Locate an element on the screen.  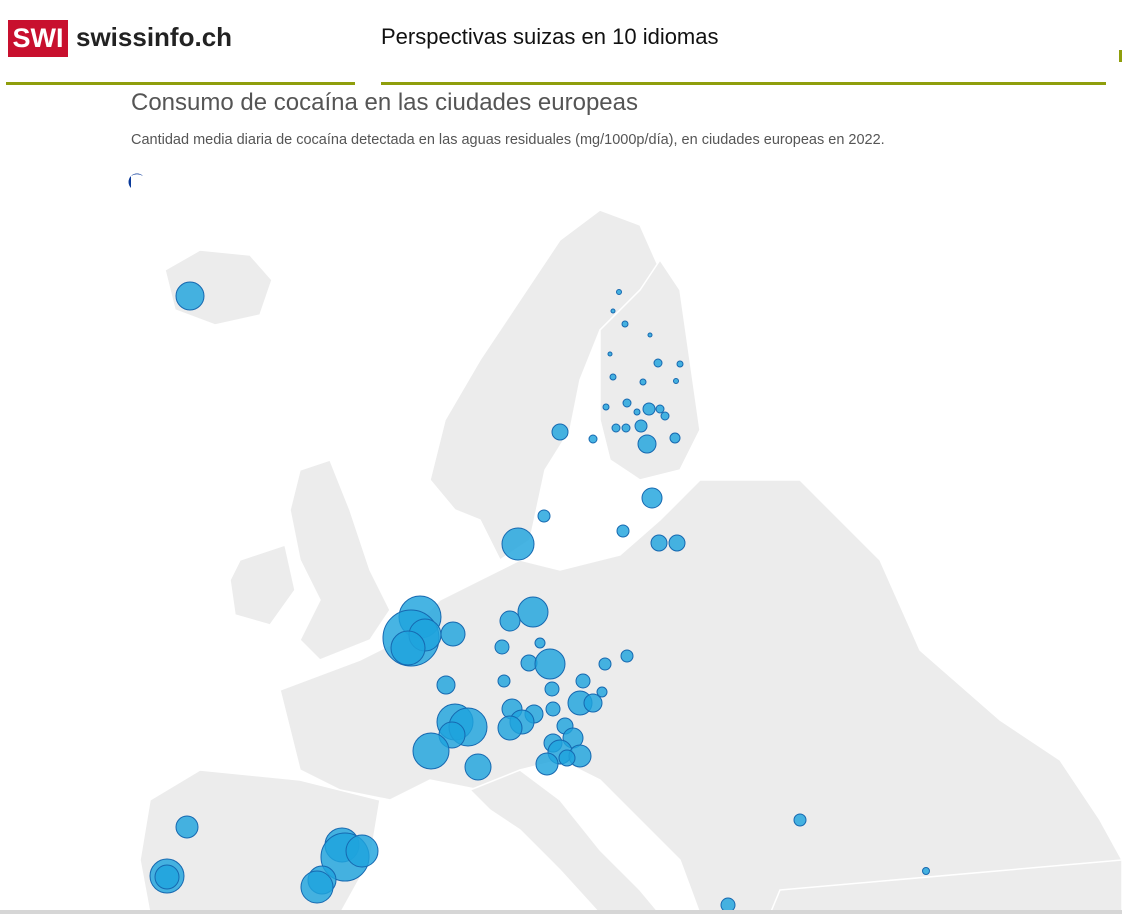
logo: SWI is located at coordinates (38, 38).